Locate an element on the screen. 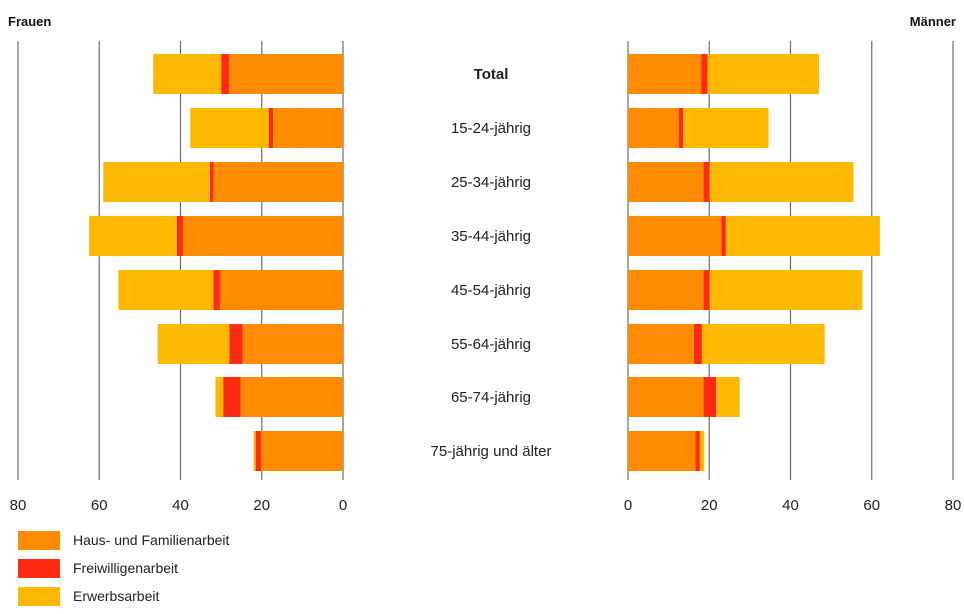  right-panel-title: Männer is located at coordinates (932, 21).